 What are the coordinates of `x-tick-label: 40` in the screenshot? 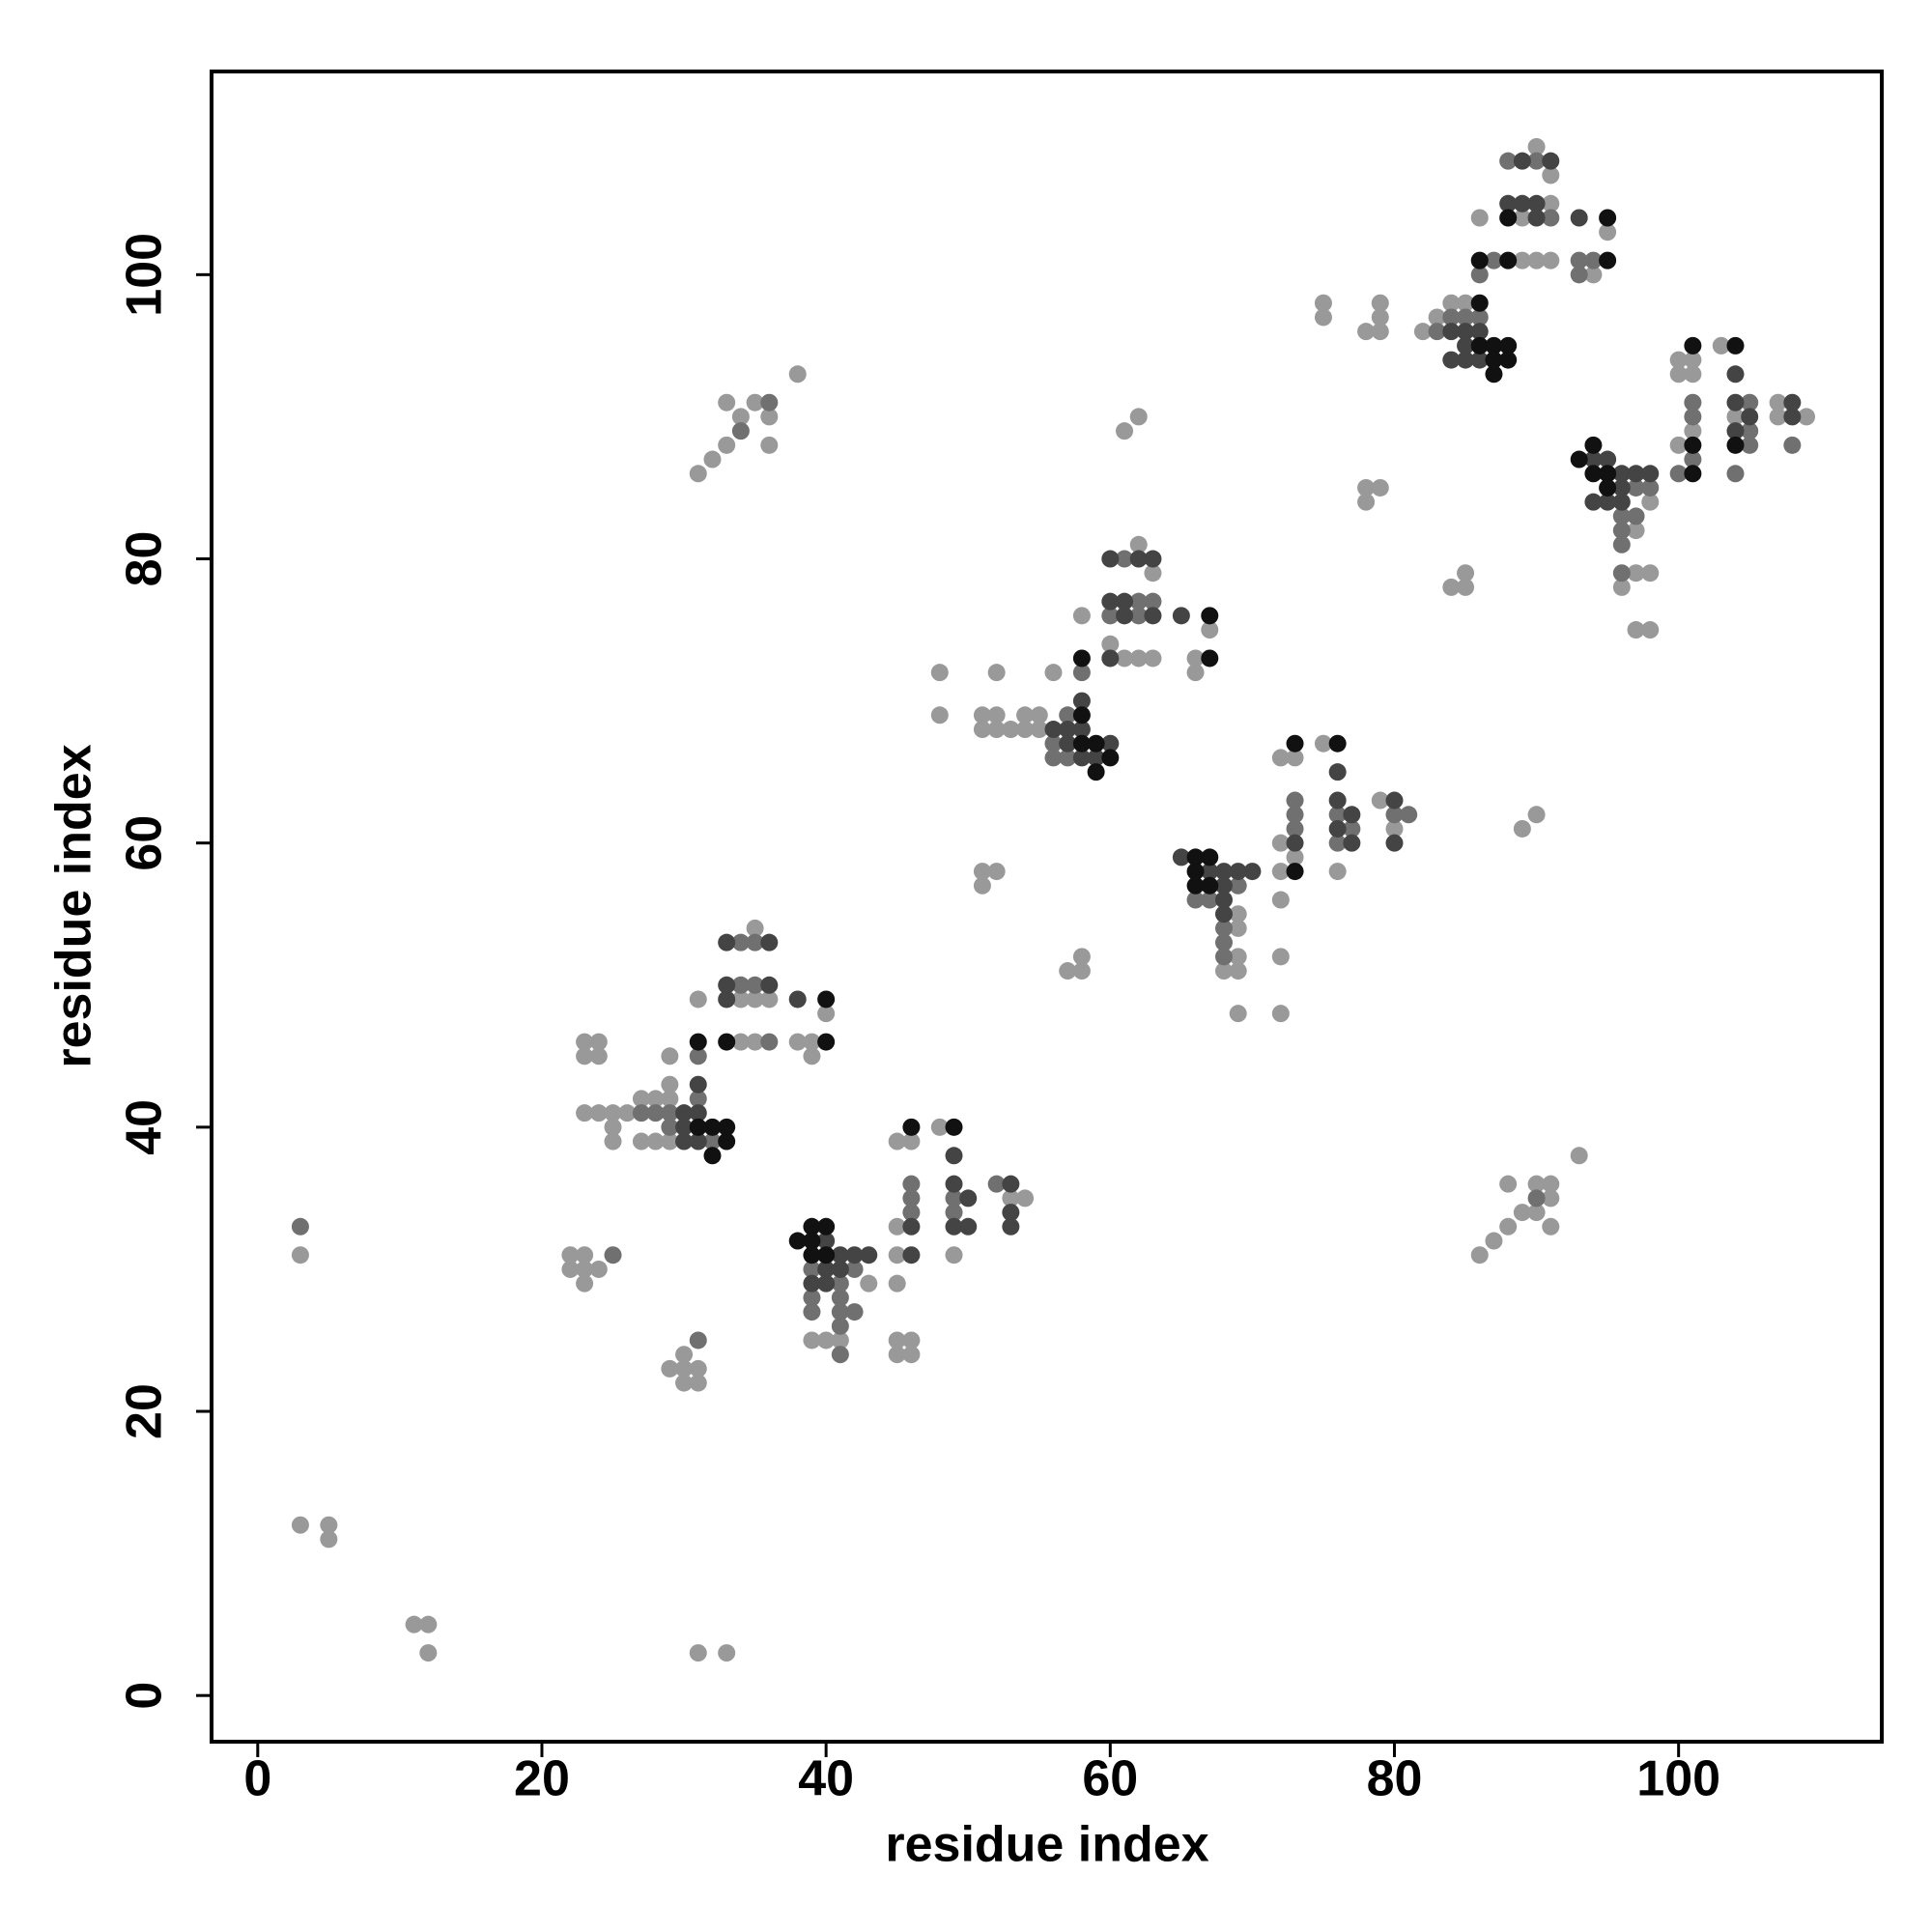 It's located at (826, 1779).